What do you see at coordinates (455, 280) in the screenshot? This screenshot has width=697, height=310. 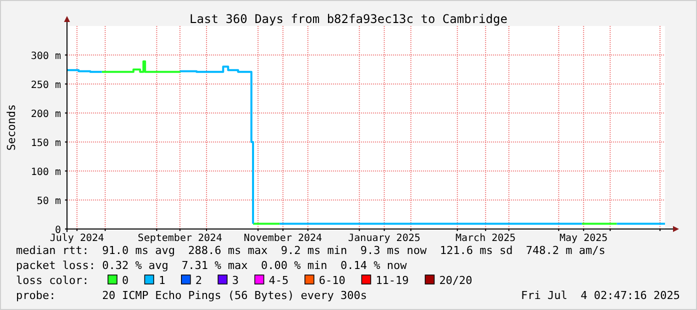 I see `legend-label: 20/20` at bounding box center [455, 280].